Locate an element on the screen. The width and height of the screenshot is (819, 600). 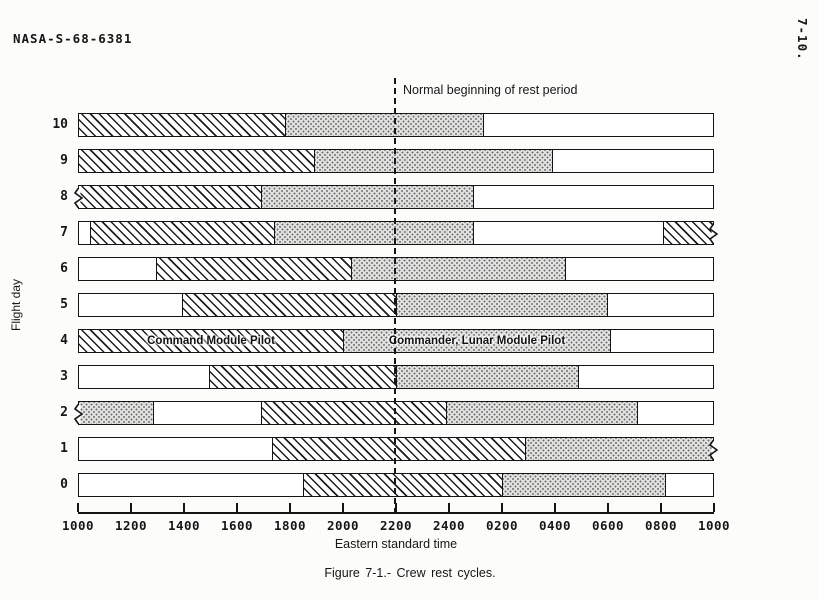
x-axis-tick-label: 0600 is located at coordinates (608, 525).